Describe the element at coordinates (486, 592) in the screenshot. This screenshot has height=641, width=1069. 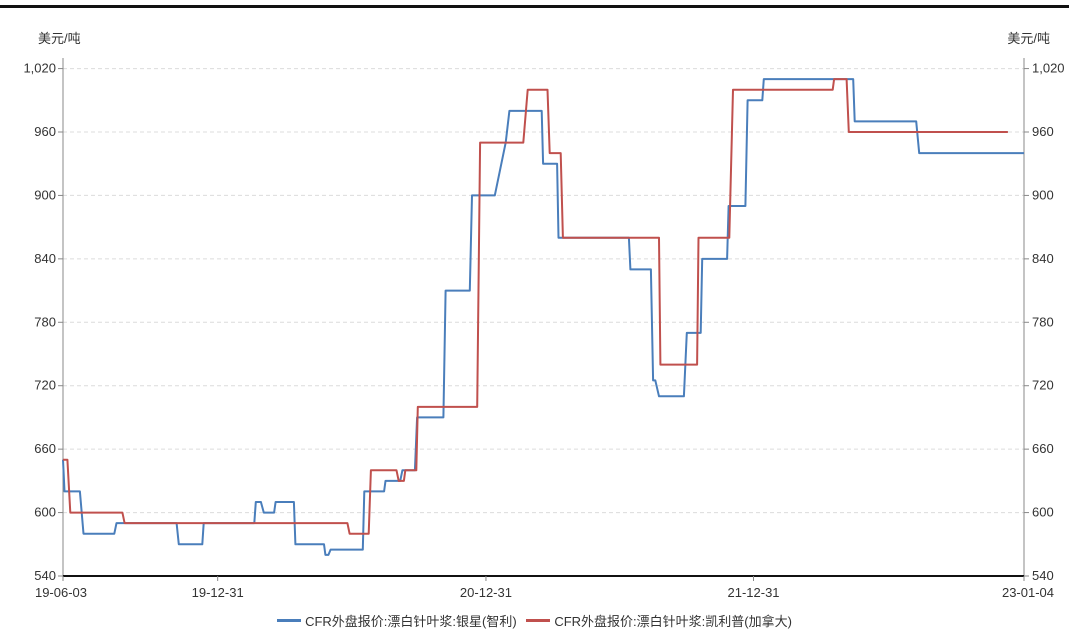
I see `x-tick-label: 20-12-31` at that location.